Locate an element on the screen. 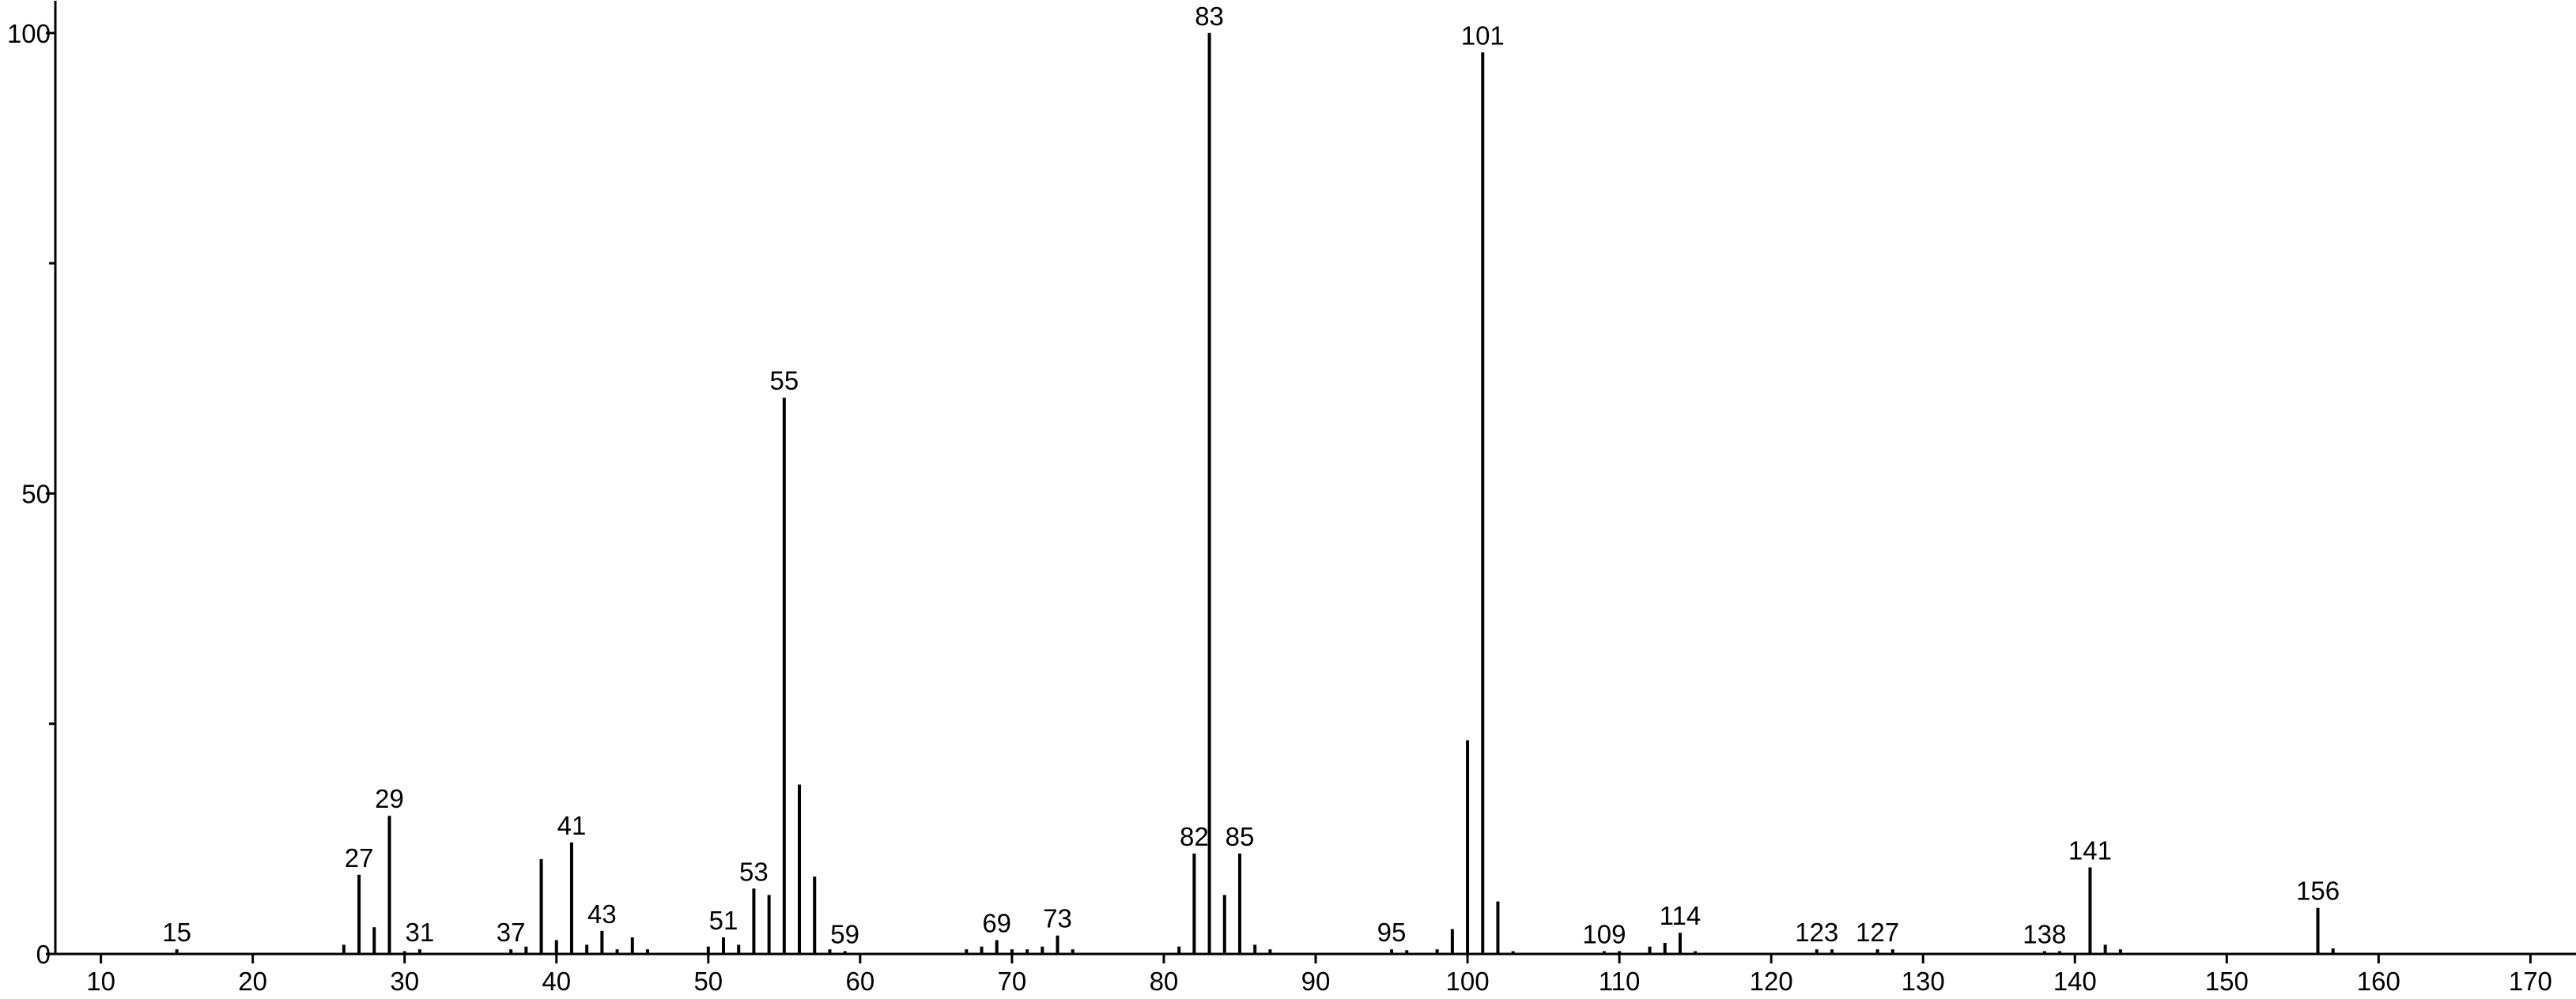  y-tick-label: 50 is located at coordinates (36, 493).